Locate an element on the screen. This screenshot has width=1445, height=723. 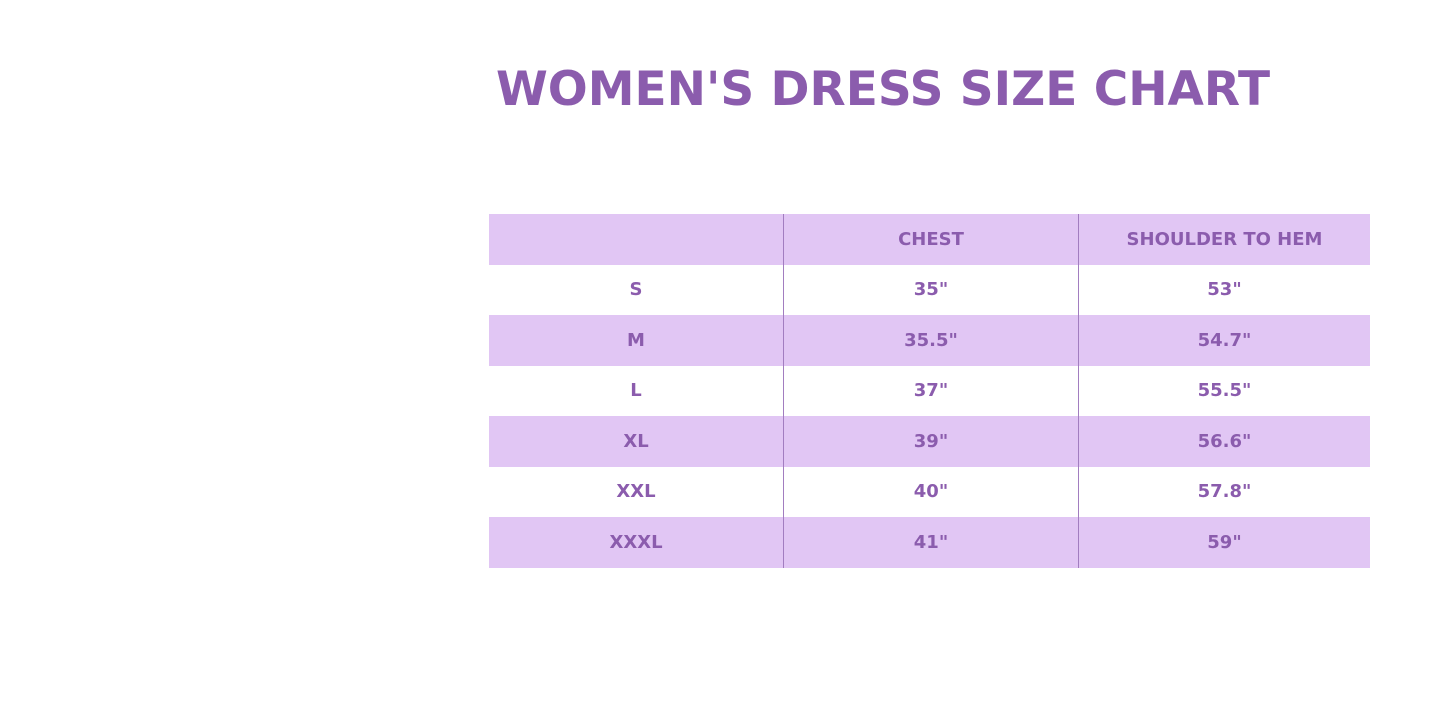
table-row: XXXL 41" 59" is located at coordinates (929, 542).